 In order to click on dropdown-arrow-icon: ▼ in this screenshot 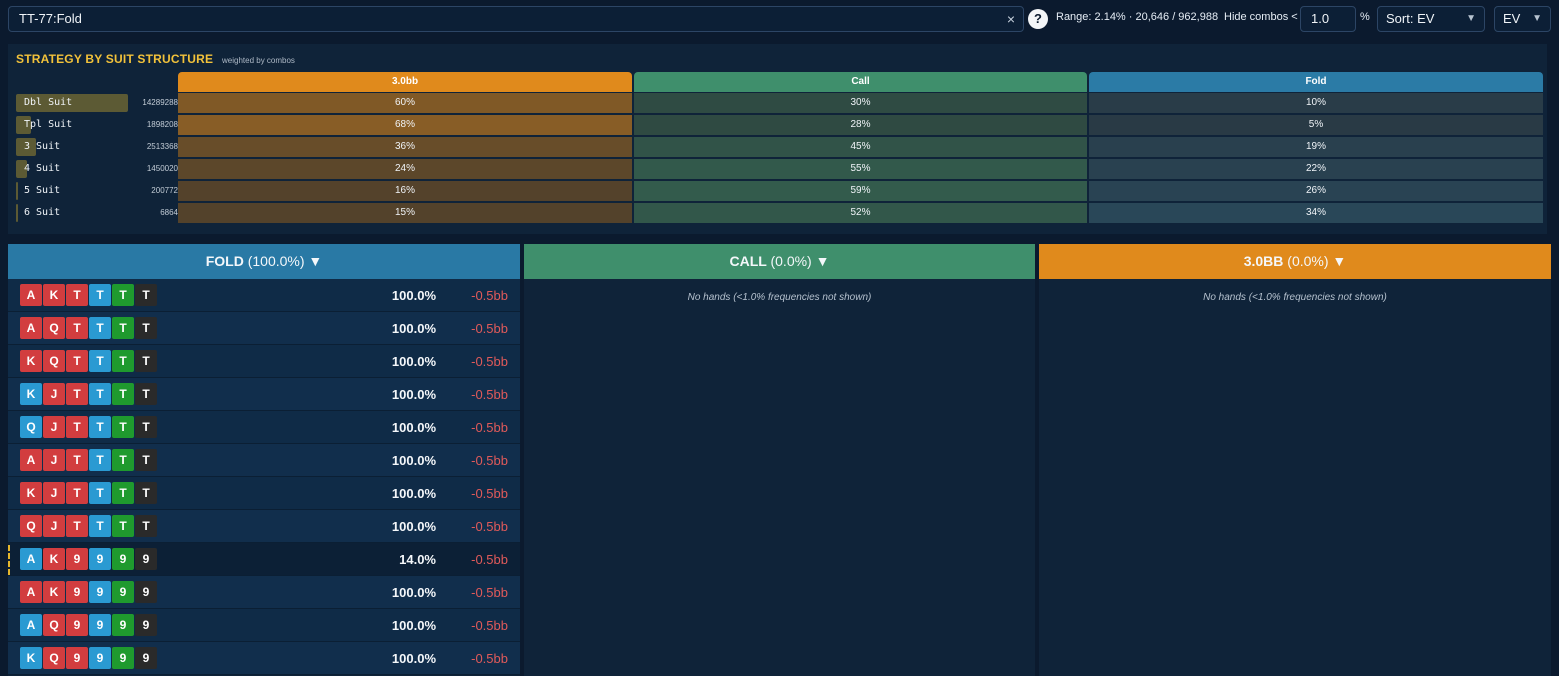, I will do `click(822, 261)`.